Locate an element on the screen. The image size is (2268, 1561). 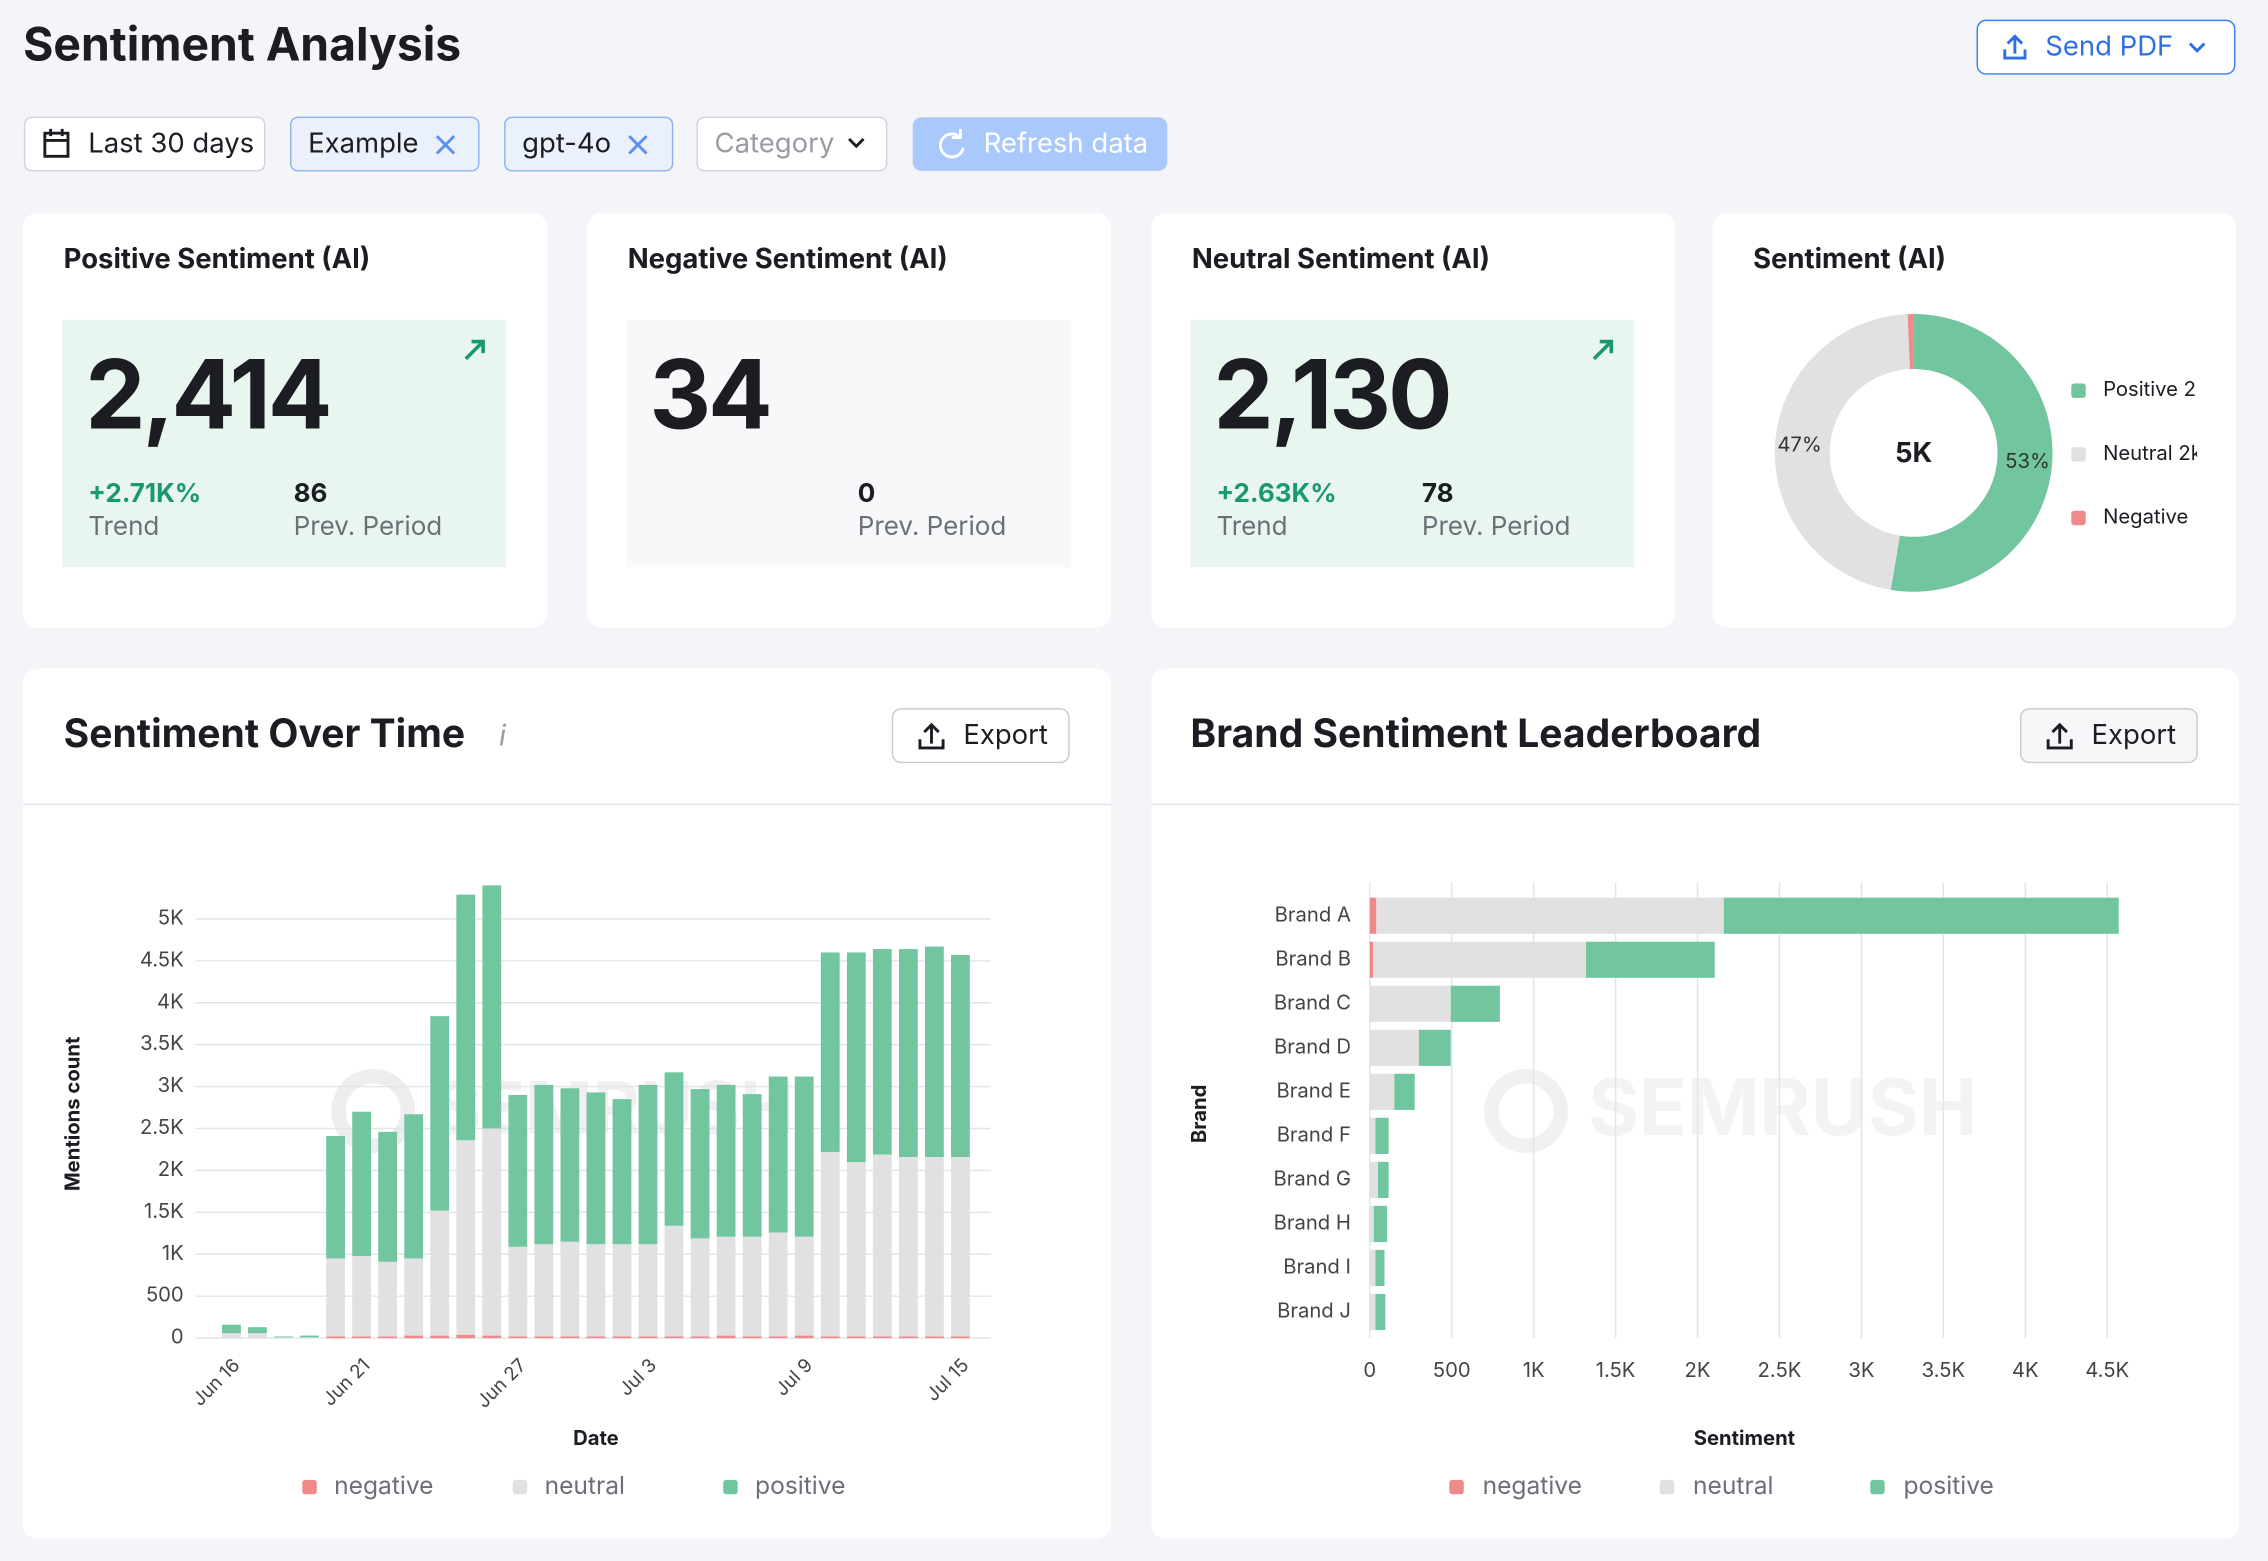
y-tick-label: 4K is located at coordinates (170, 1000).